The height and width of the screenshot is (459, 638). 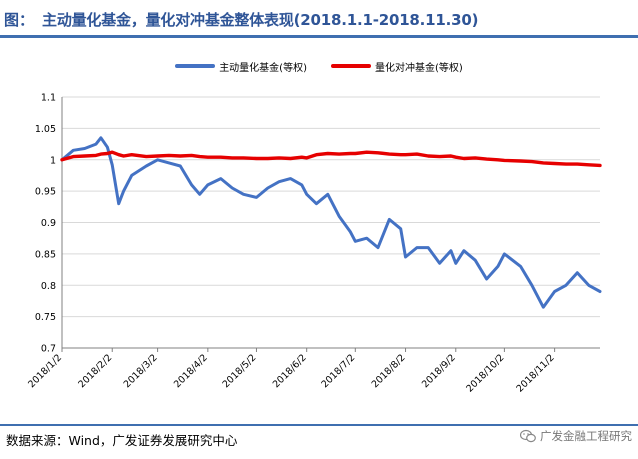 I want to click on x-tick-label-6: 2018/7/2, so click(x=338, y=371).